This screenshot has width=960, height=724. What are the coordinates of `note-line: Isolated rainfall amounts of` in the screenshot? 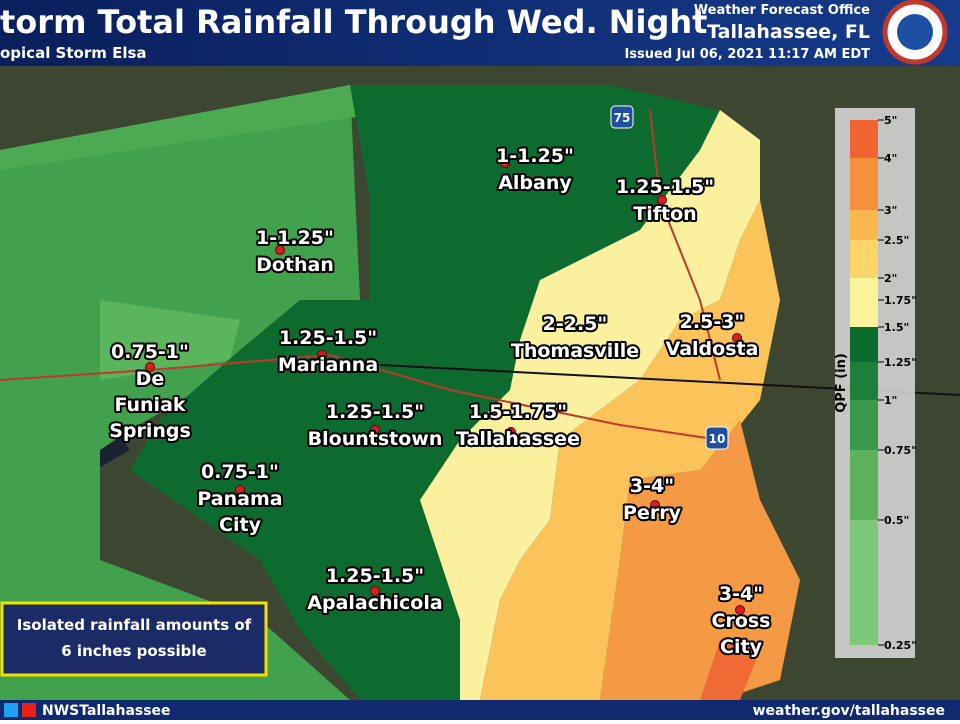 It's located at (134, 625).